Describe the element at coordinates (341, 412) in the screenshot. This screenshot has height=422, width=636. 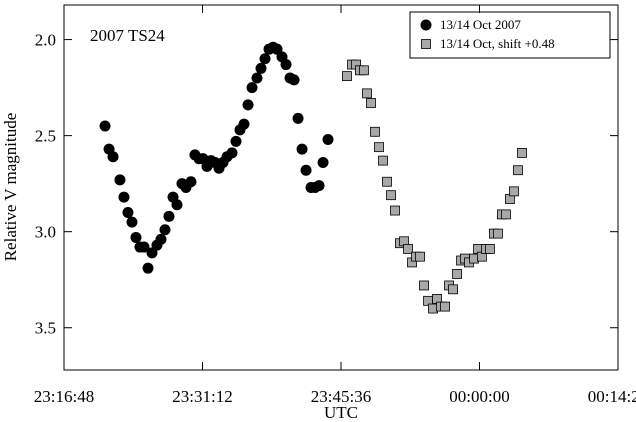
I see `x-axis-label: UTC` at that location.